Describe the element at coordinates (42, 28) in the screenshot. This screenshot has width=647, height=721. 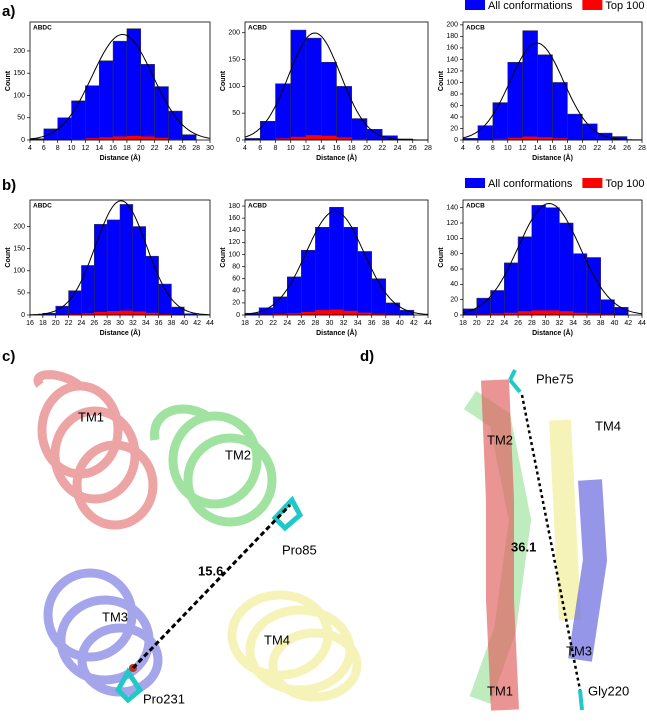
I see `chart-title: ABDC` at that location.